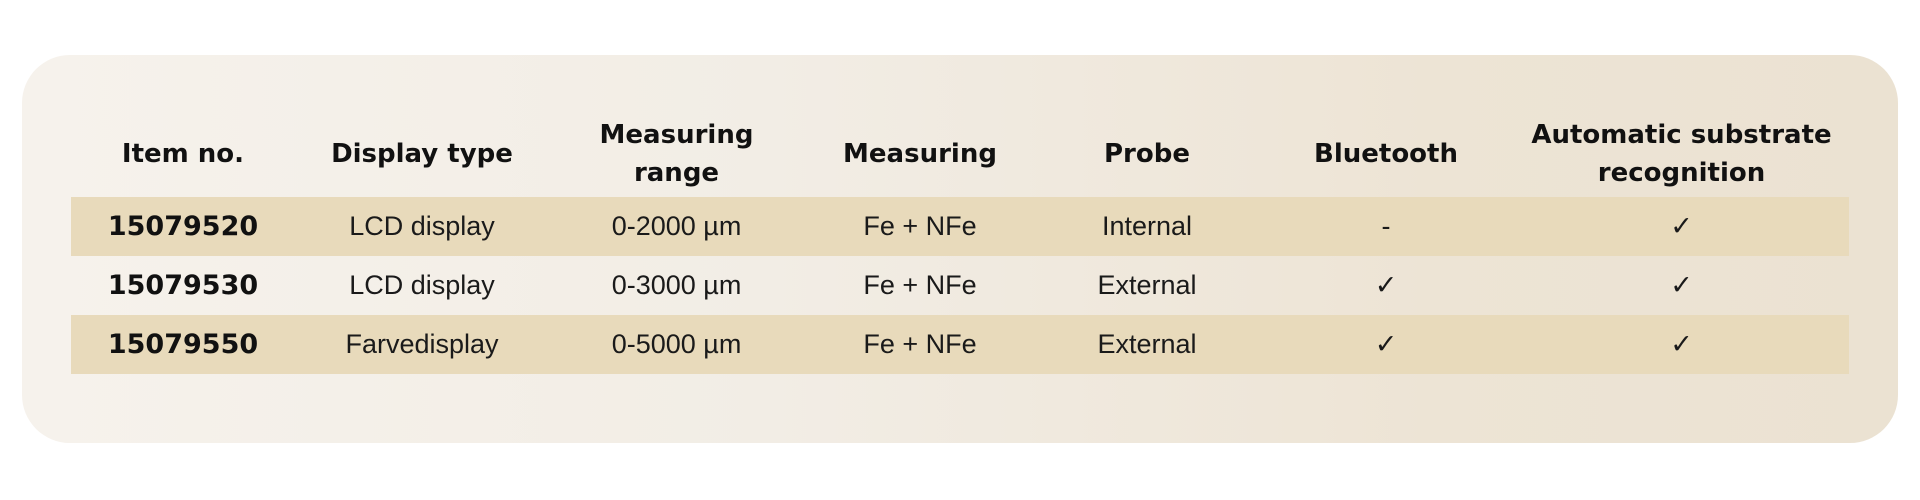 Image resolution: width=1920 pixels, height=500 pixels. What do you see at coordinates (183, 226) in the screenshot?
I see `item-number: 15079520` at bounding box center [183, 226].